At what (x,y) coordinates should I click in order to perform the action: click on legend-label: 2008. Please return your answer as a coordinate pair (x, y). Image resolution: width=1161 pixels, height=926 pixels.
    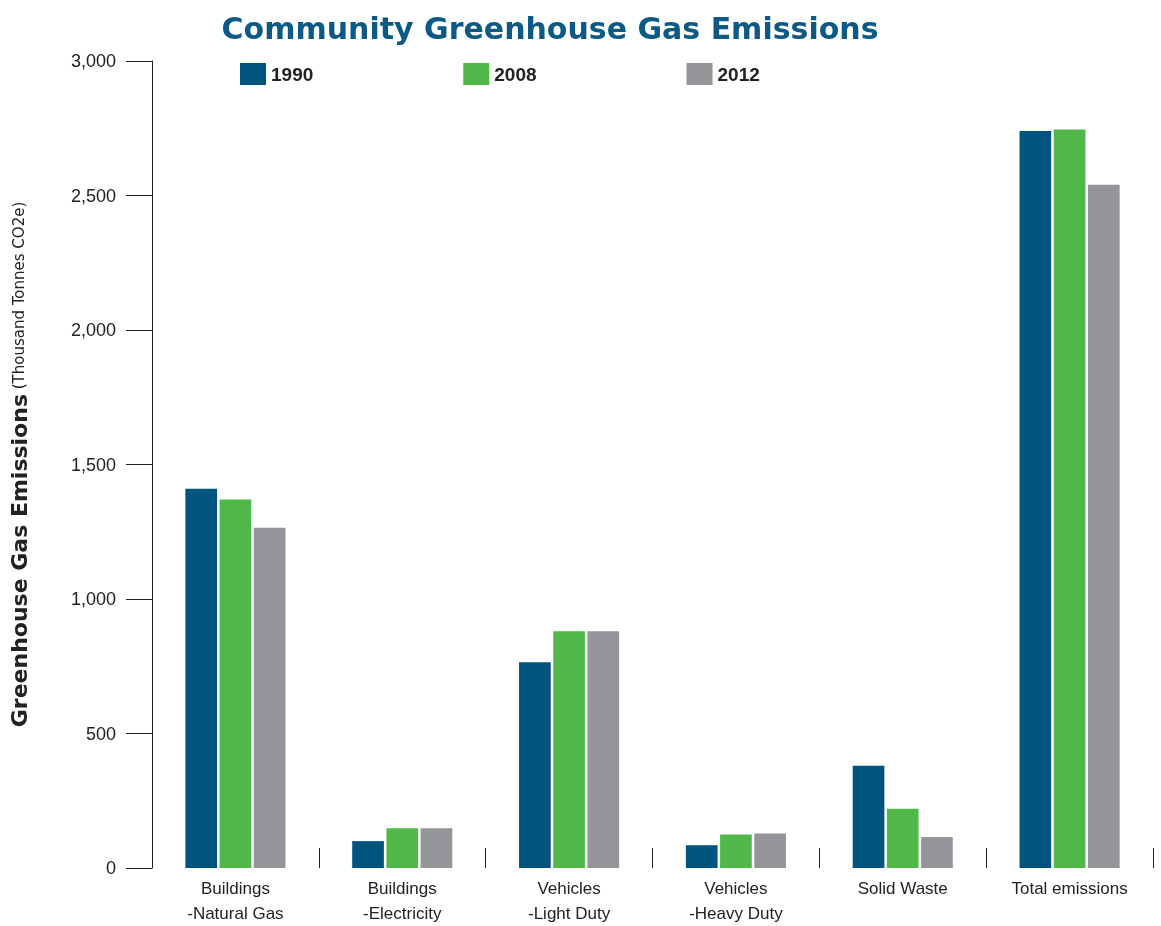
    Looking at the image, I should click on (515, 74).